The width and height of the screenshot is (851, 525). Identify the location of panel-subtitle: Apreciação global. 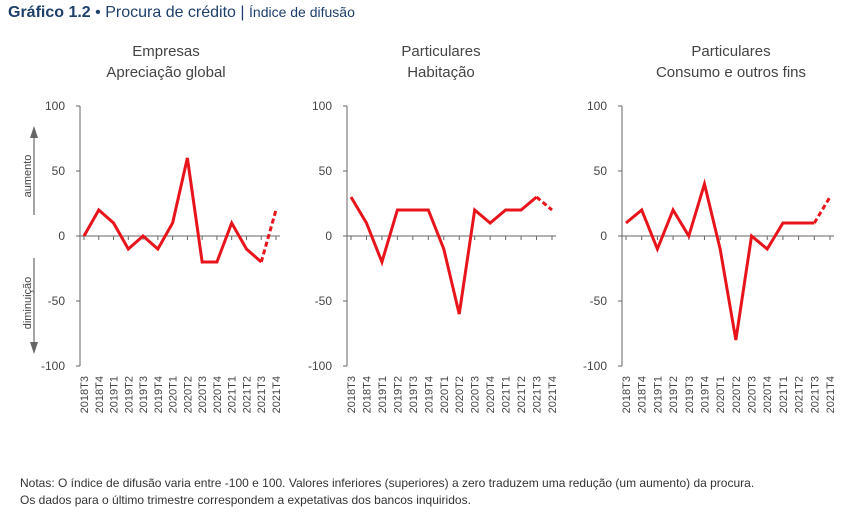
(165, 72).